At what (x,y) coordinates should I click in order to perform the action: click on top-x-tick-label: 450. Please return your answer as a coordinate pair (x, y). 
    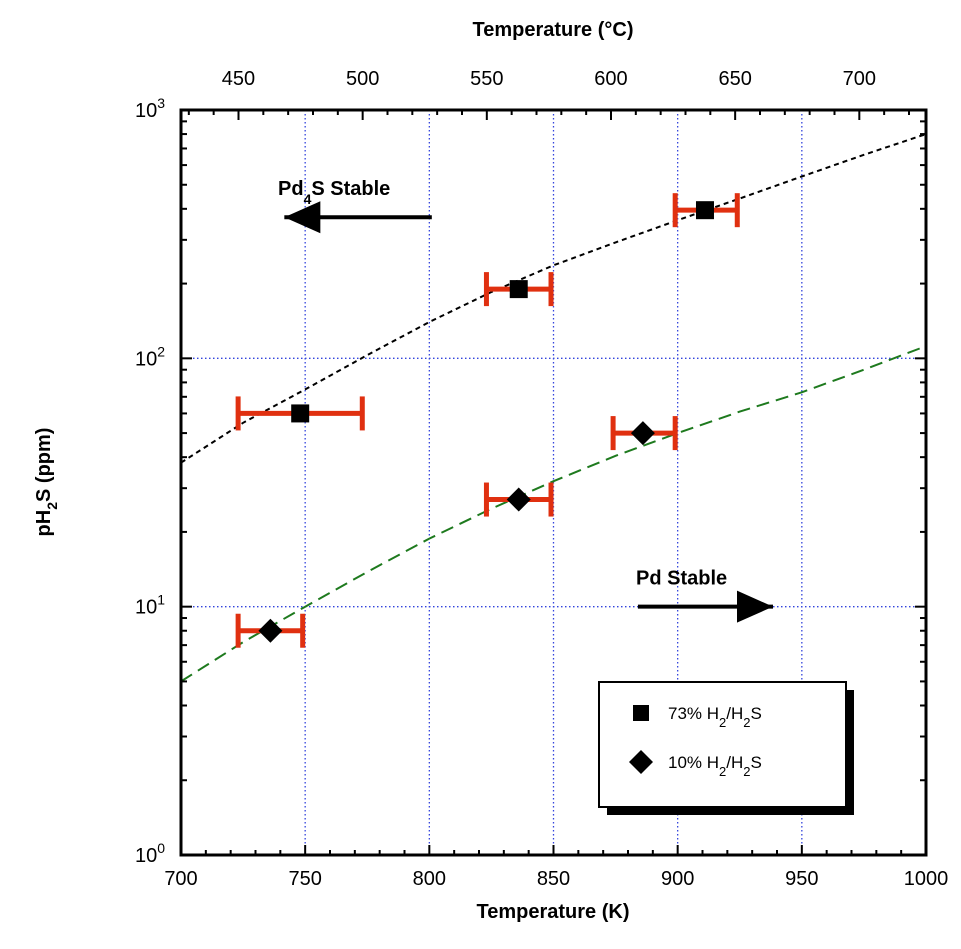
    Looking at the image, I should click on (238, 79).